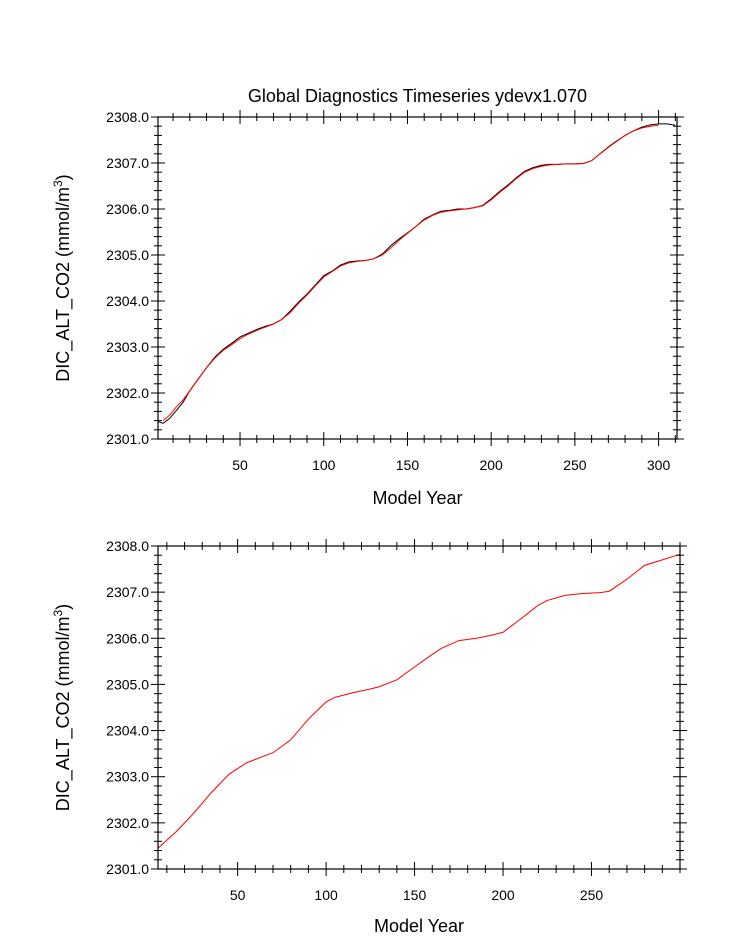 The height and width of the screenshot is (945, 733). What do you see at coordinates (417, 96) in the screenshot?
I see `chart-title: Global Diagnostics Timeseries ydevx1.070` at bounding box center [417, 96].